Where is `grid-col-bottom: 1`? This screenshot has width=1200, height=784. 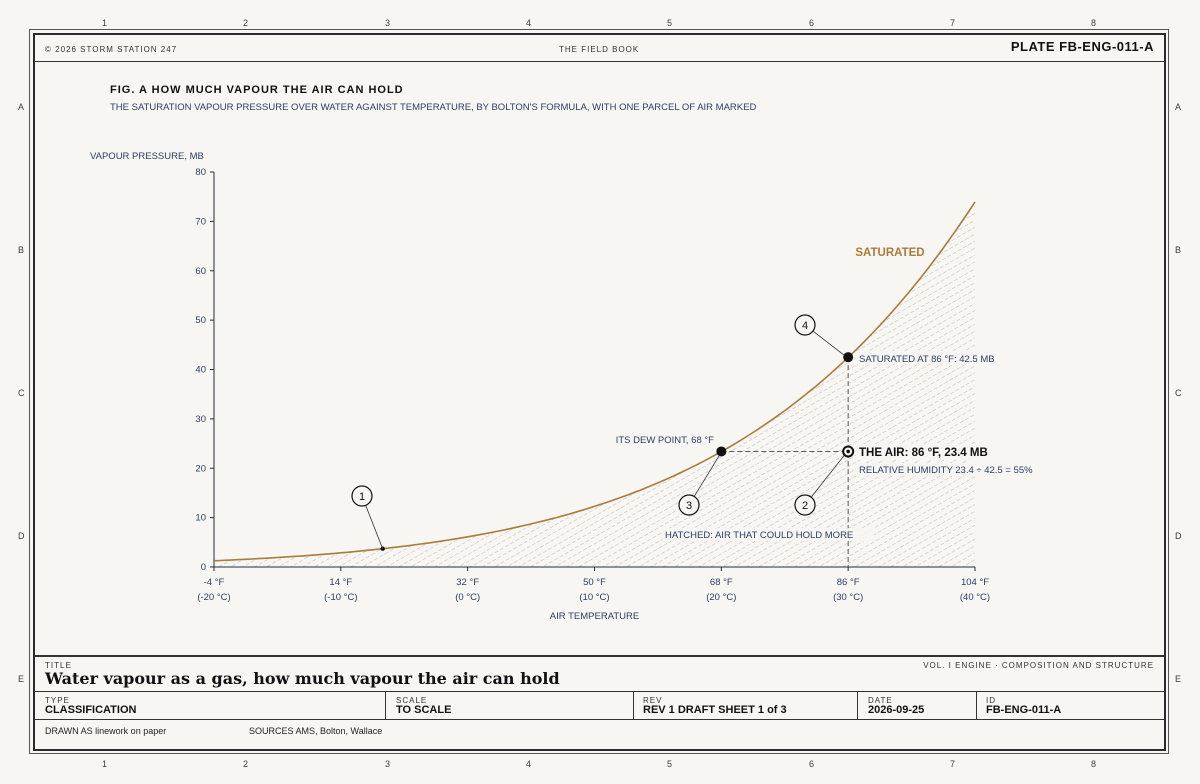 grid-col-bottom: 1 is located at coordinates (105, 764).